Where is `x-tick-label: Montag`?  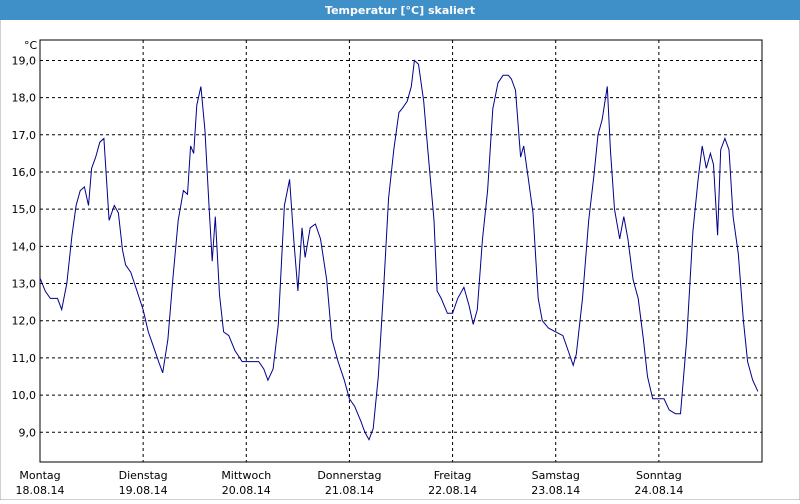
x-tick-label: Montag is located at coordinates (39, 475).